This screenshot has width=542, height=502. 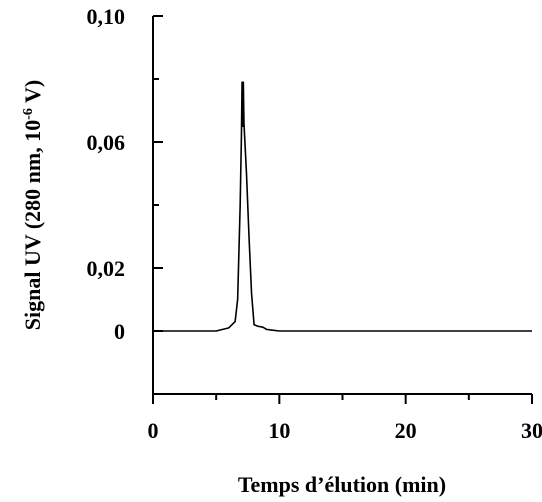 What do you see at coordinates (125, 174) in the screenshot?
I see `y-ticks: 0 0,02 0,06 0,10` at bounding box center [125, 174].